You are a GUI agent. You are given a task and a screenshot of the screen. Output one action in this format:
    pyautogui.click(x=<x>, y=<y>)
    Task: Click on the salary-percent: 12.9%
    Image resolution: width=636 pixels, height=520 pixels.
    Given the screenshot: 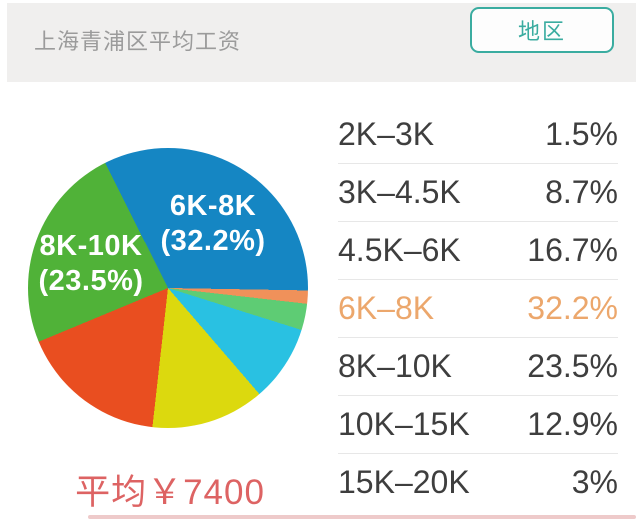 What is the action you would take?
    pyautogui.click(x=572, y=424)
    